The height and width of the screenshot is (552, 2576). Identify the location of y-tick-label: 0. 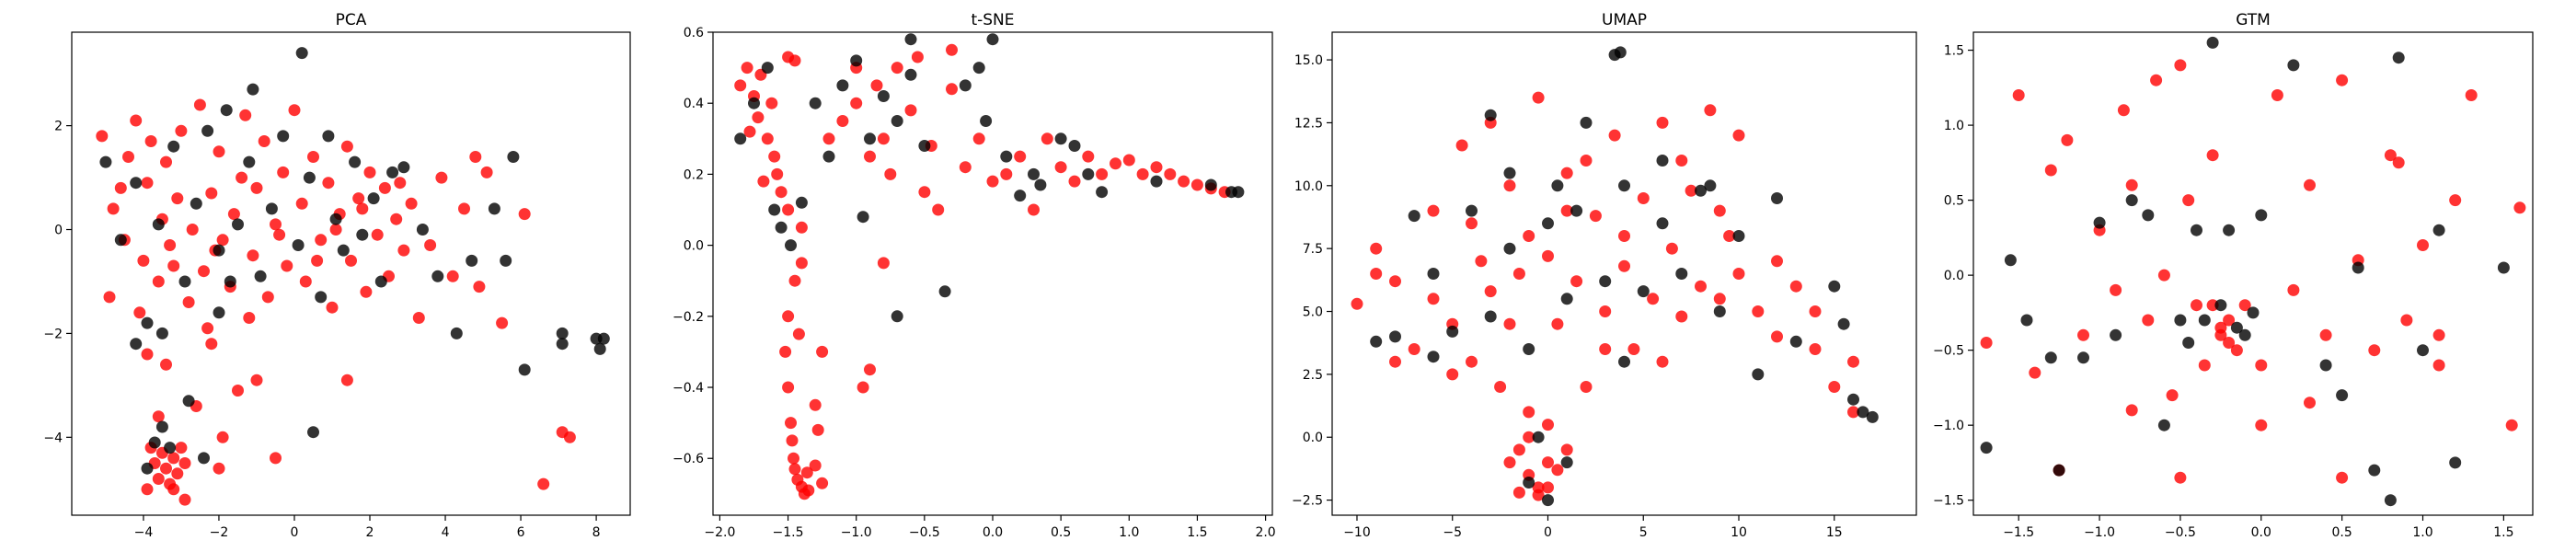
(58, 231).